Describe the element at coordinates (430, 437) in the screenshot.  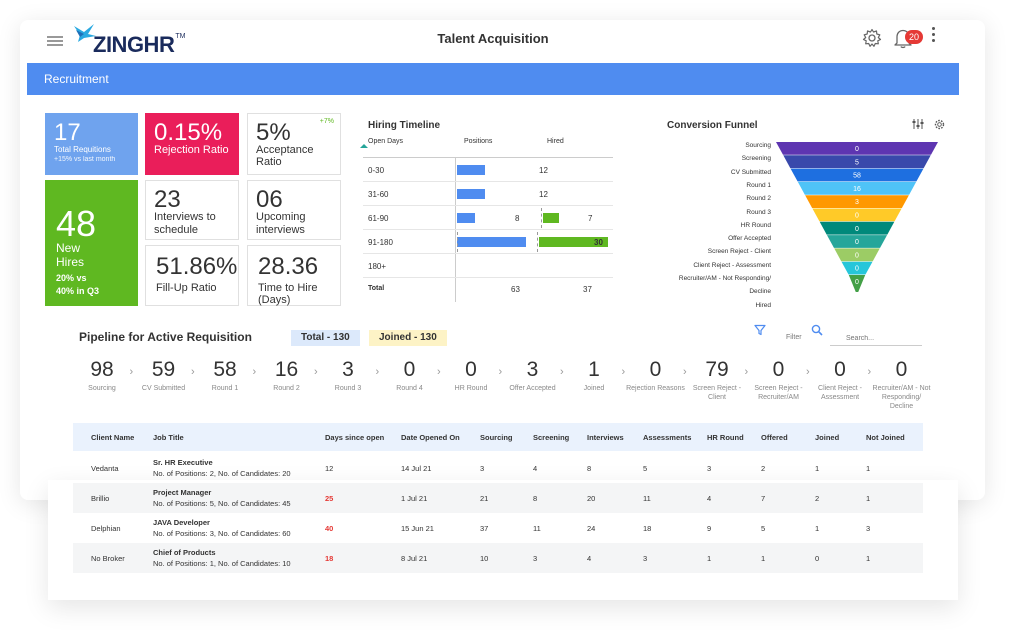
I see `column-header: Date Opened On` at that location.